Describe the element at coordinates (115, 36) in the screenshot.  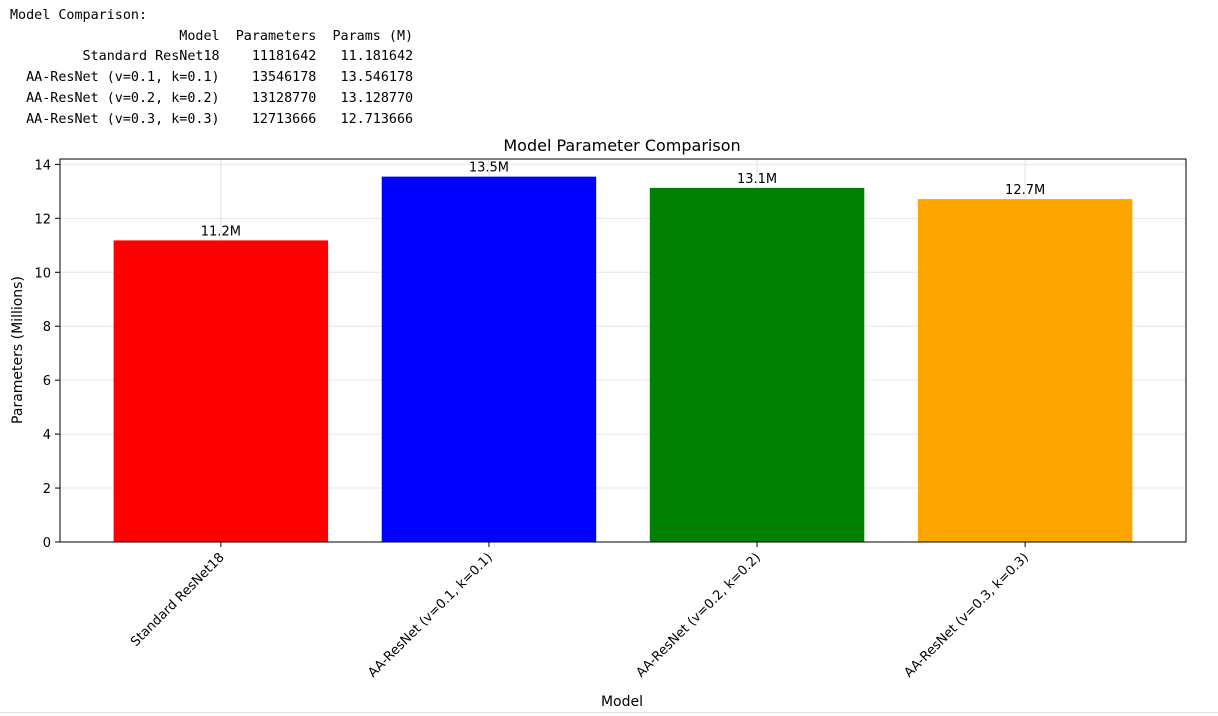
I see `column-header-model: Model` at that location.